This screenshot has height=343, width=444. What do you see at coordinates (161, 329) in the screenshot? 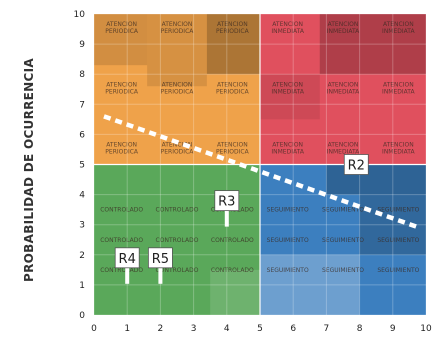
I see `x-tick-label: 2` at bounding box center [161, 329].